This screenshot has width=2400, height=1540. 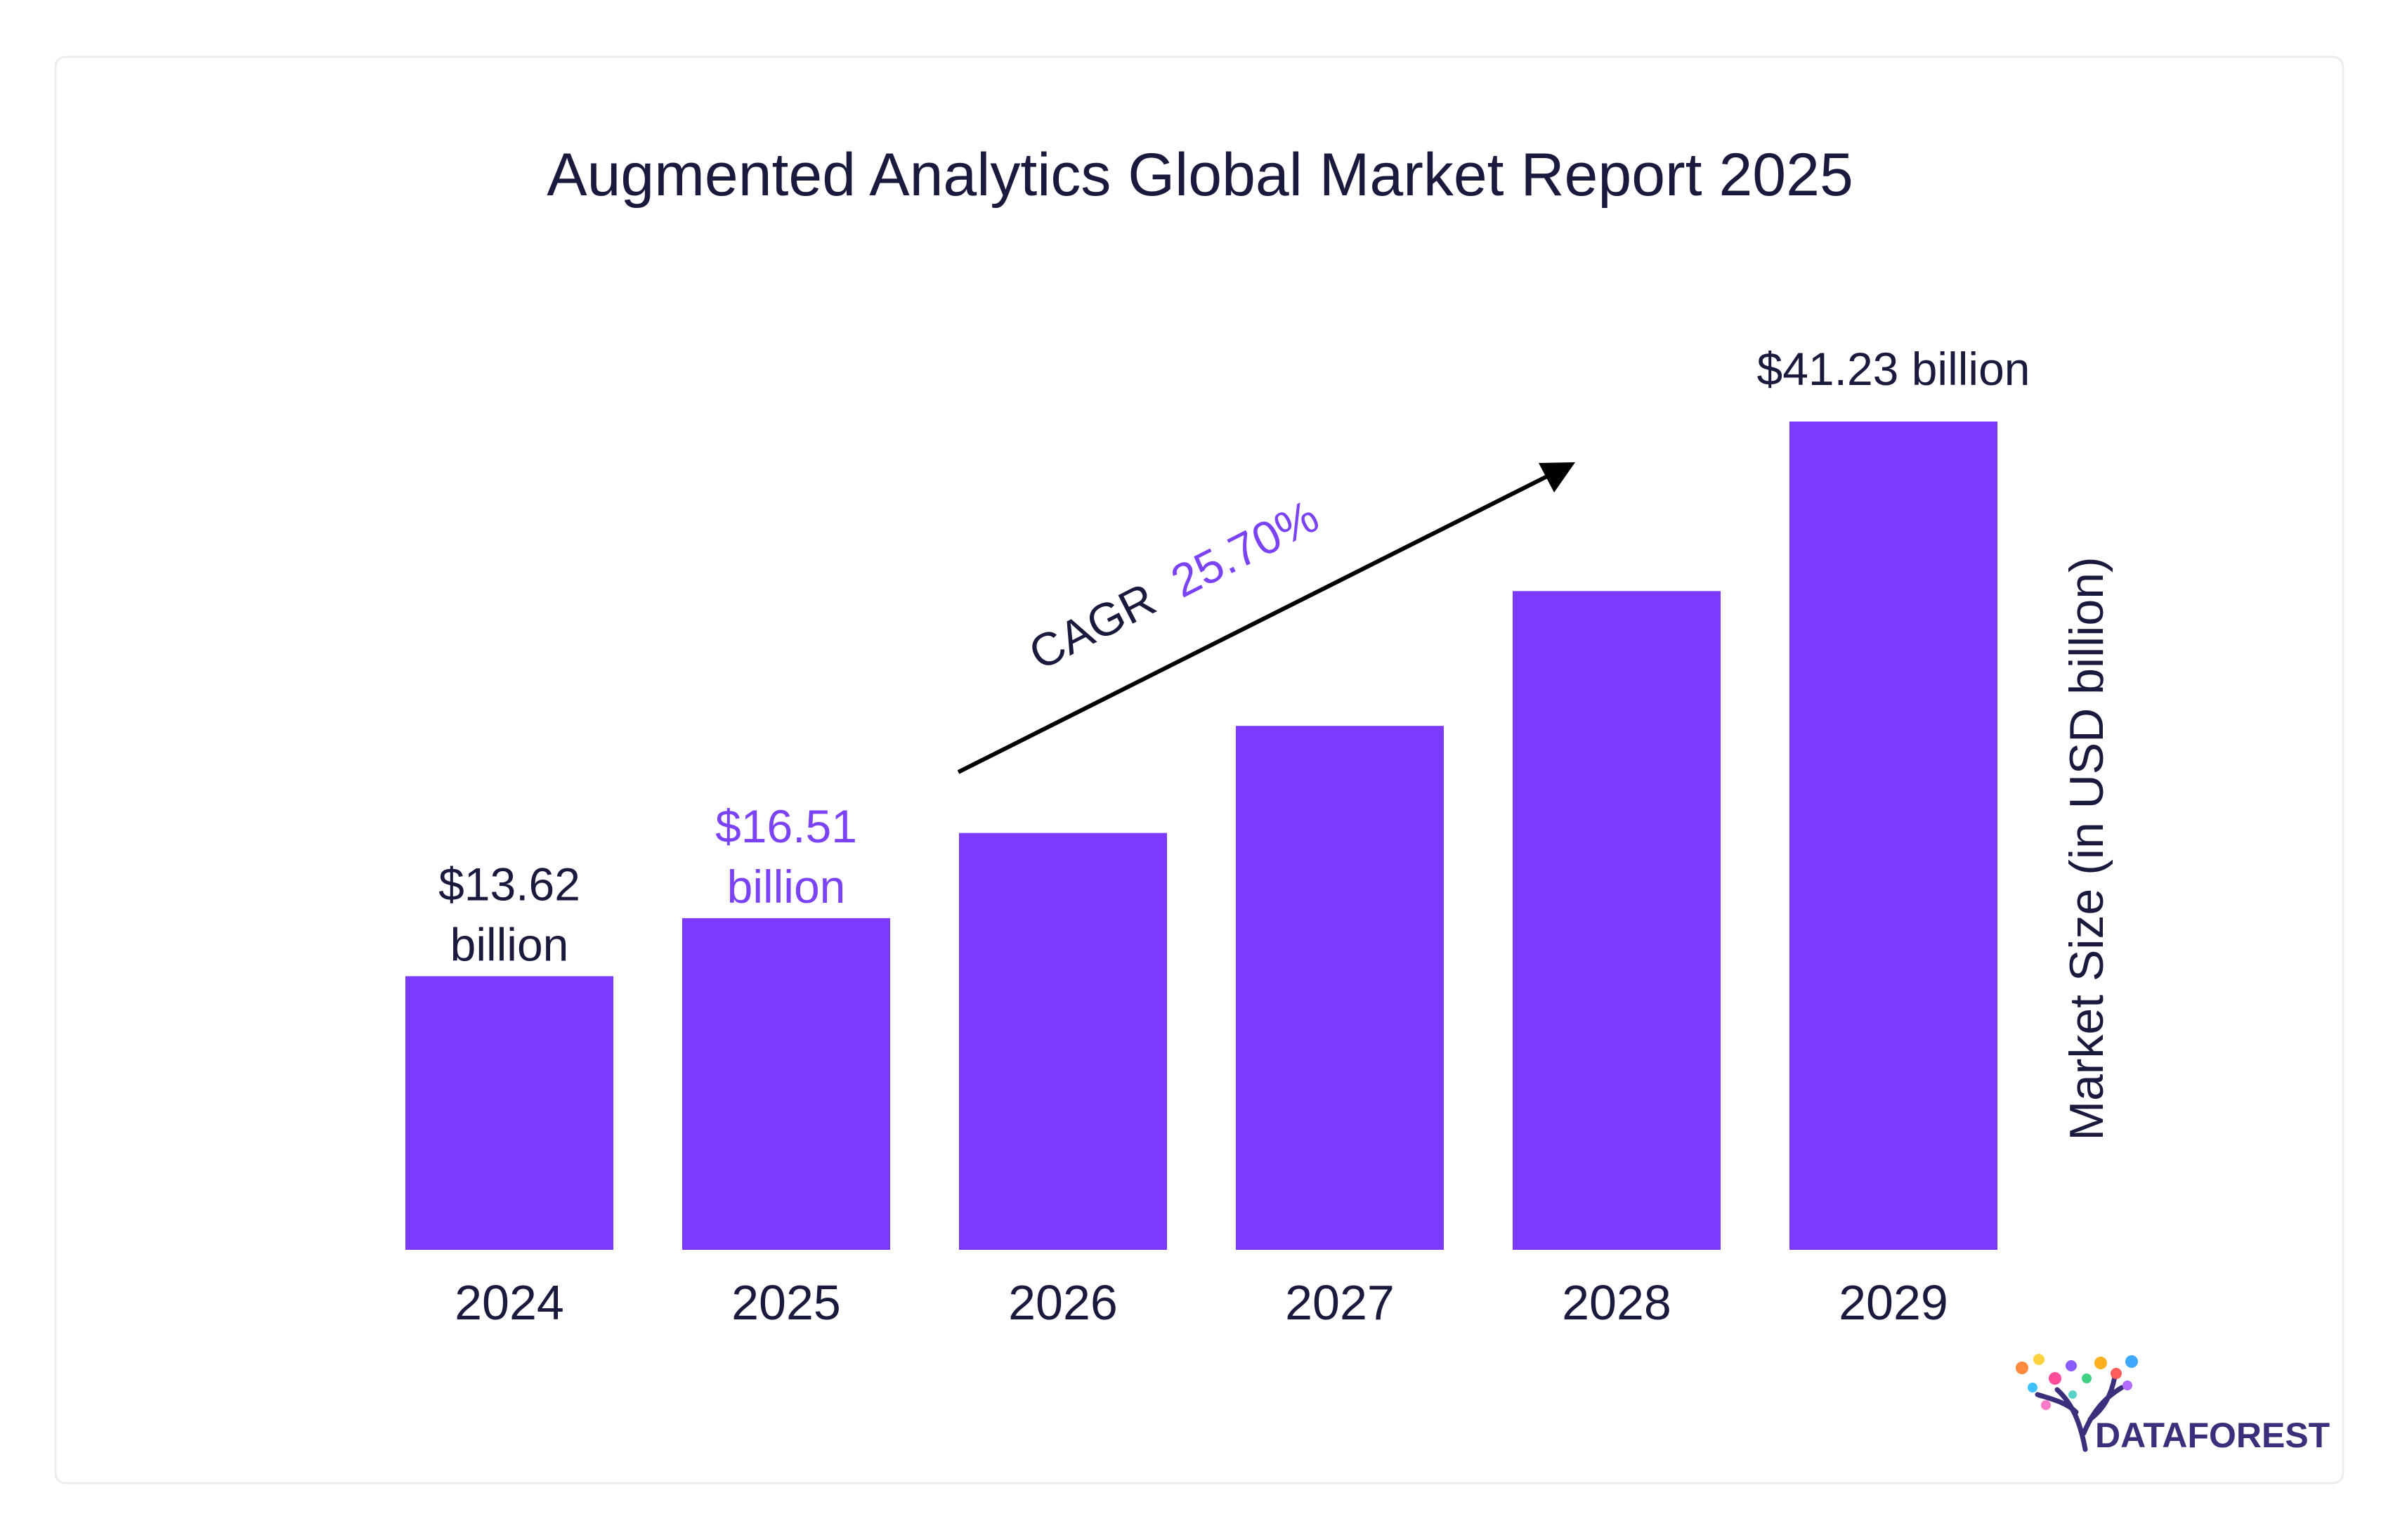 I want to click on data-label-2029: $41.23 billion, so click(x=1893, y=369).